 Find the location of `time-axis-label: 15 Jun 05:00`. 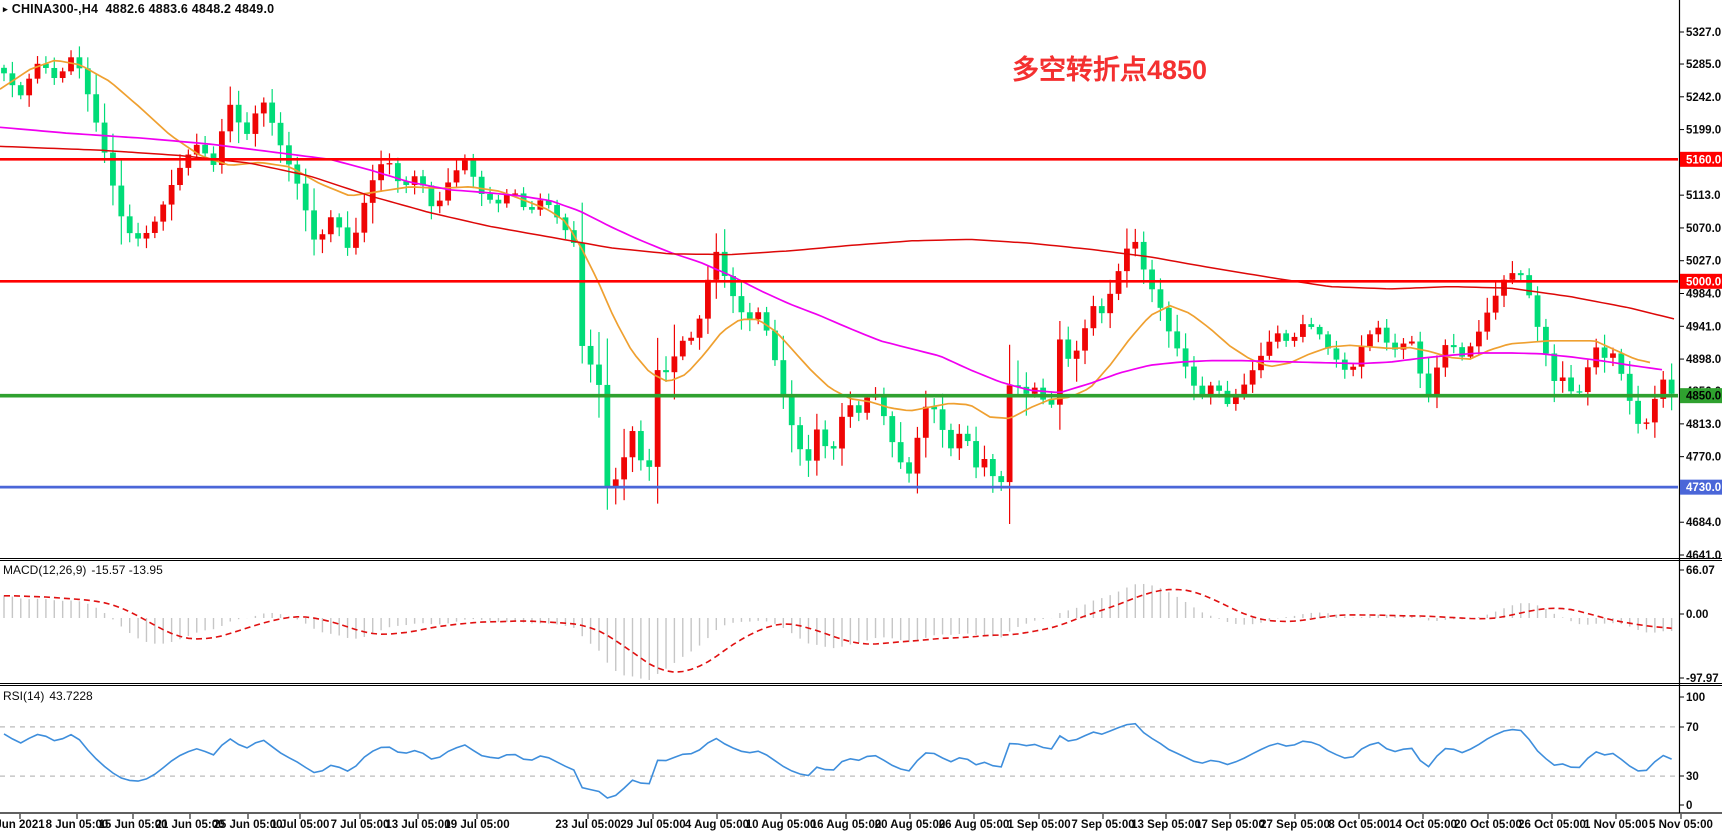

time-axis-label: 15 Jun 05:00 is located at coordinates (132, 825).